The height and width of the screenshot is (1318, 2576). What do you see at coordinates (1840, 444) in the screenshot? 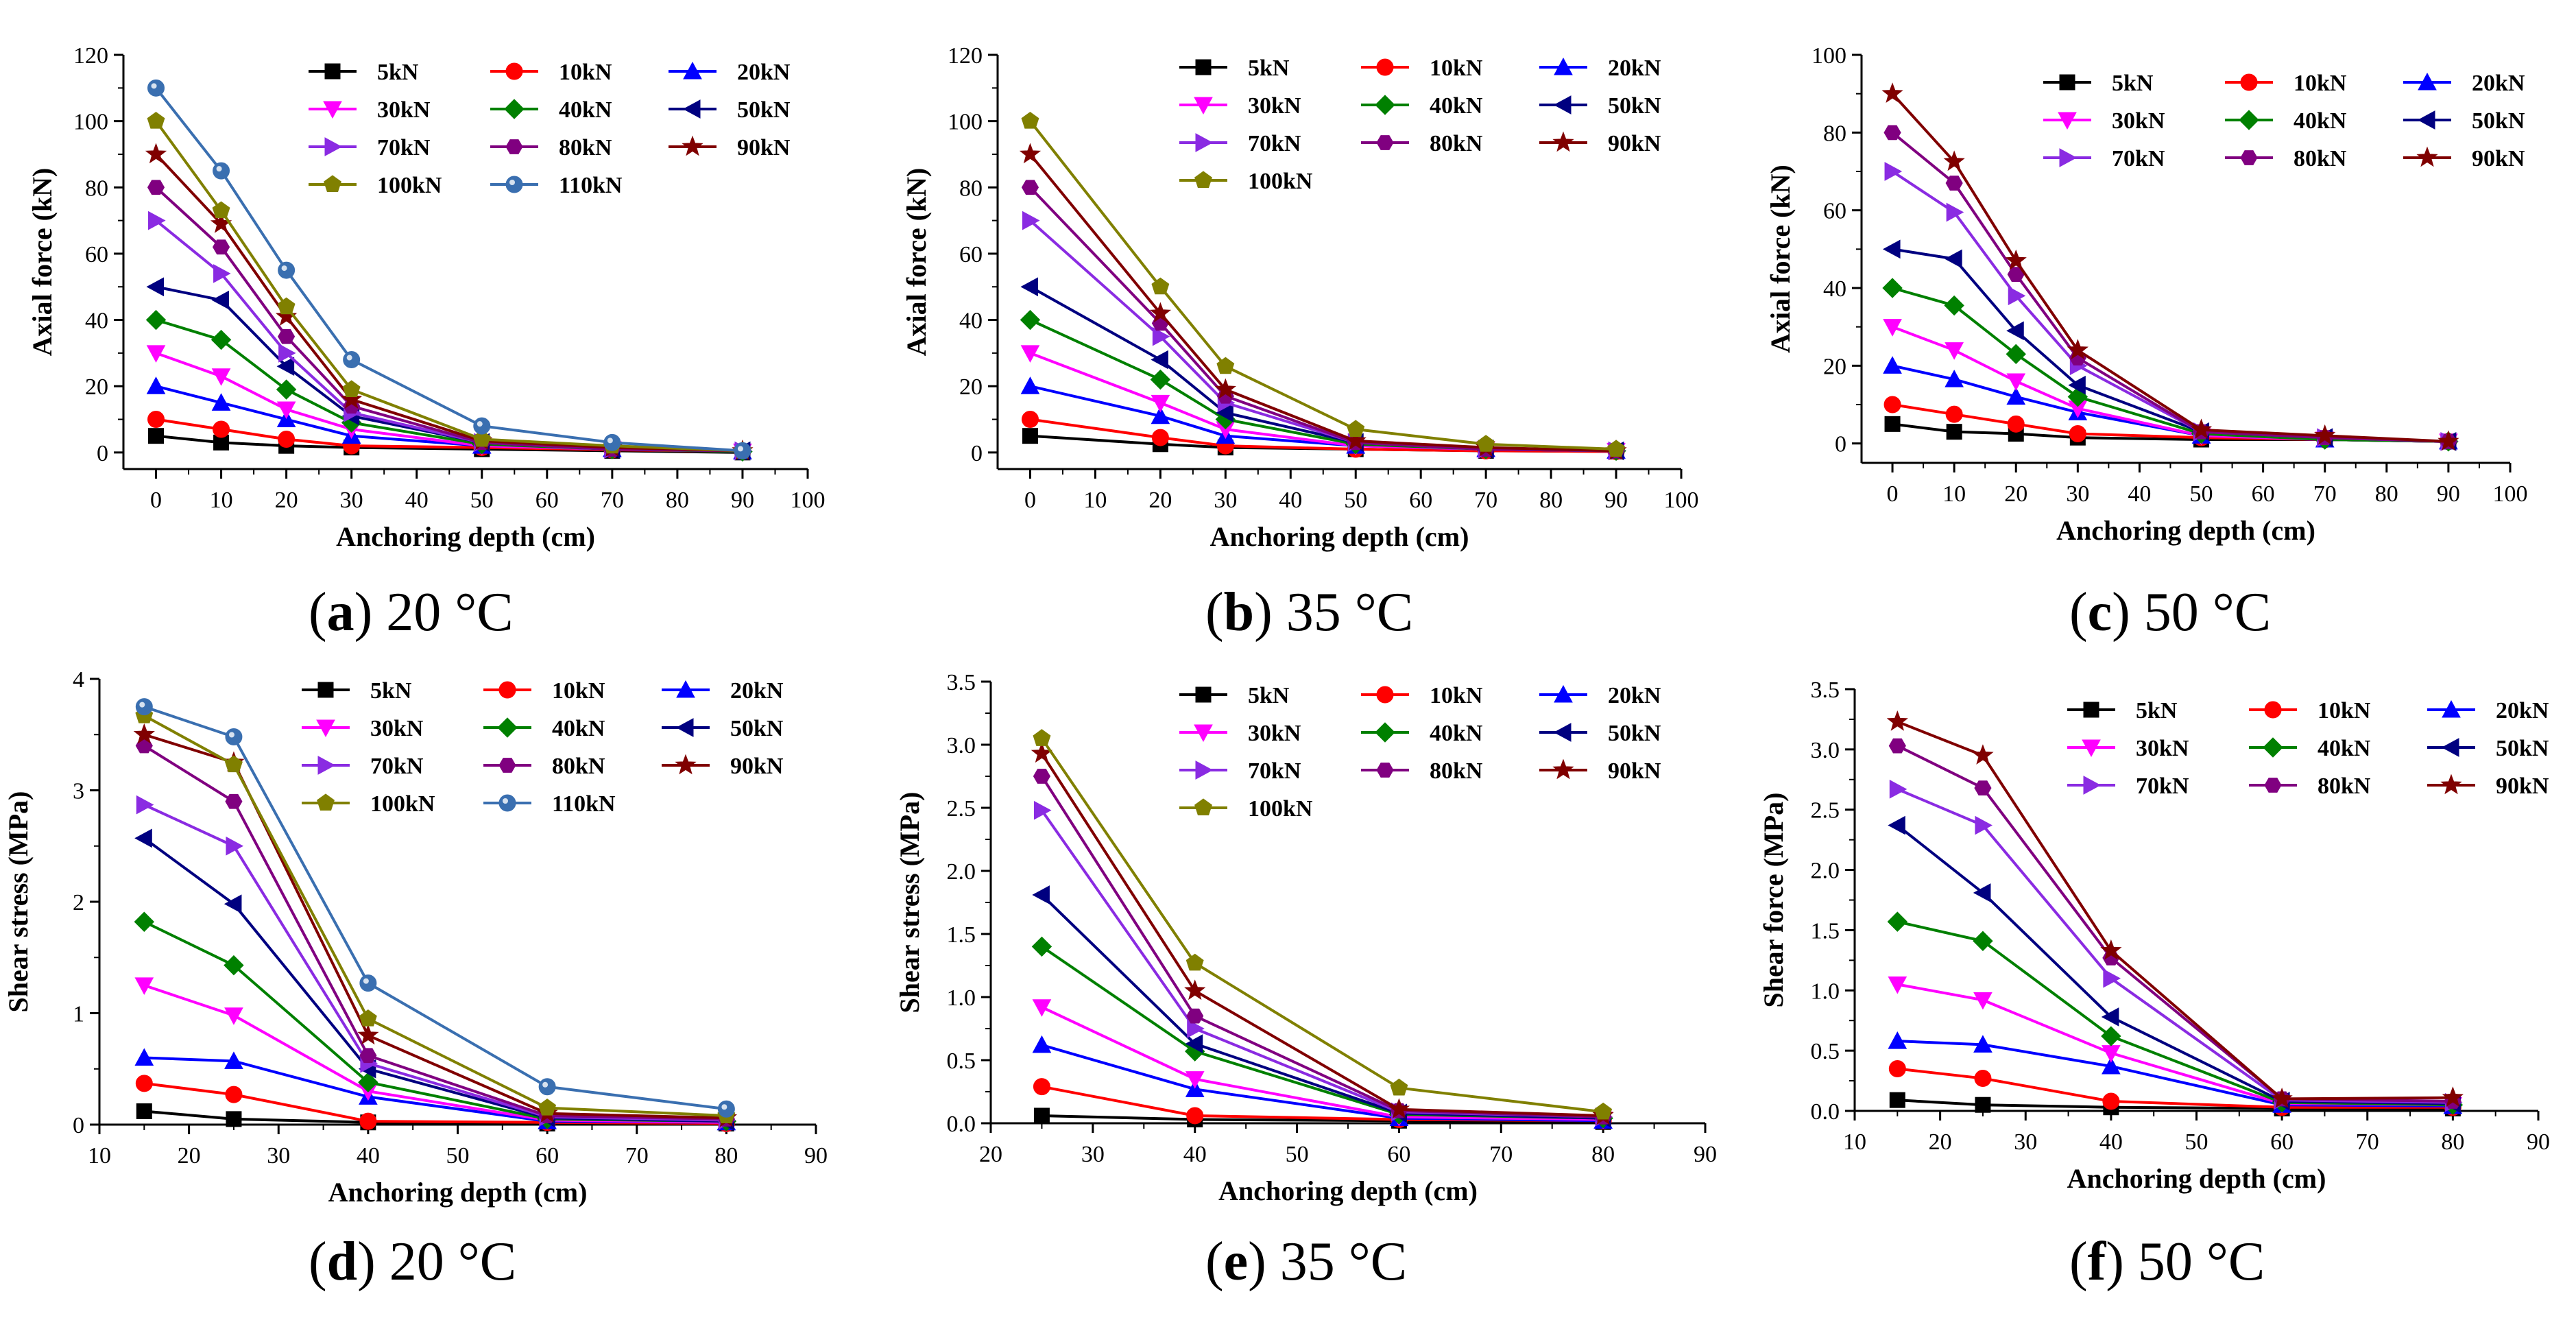
I see `y-tick-label: 0` at bounding box center [1840, 444].